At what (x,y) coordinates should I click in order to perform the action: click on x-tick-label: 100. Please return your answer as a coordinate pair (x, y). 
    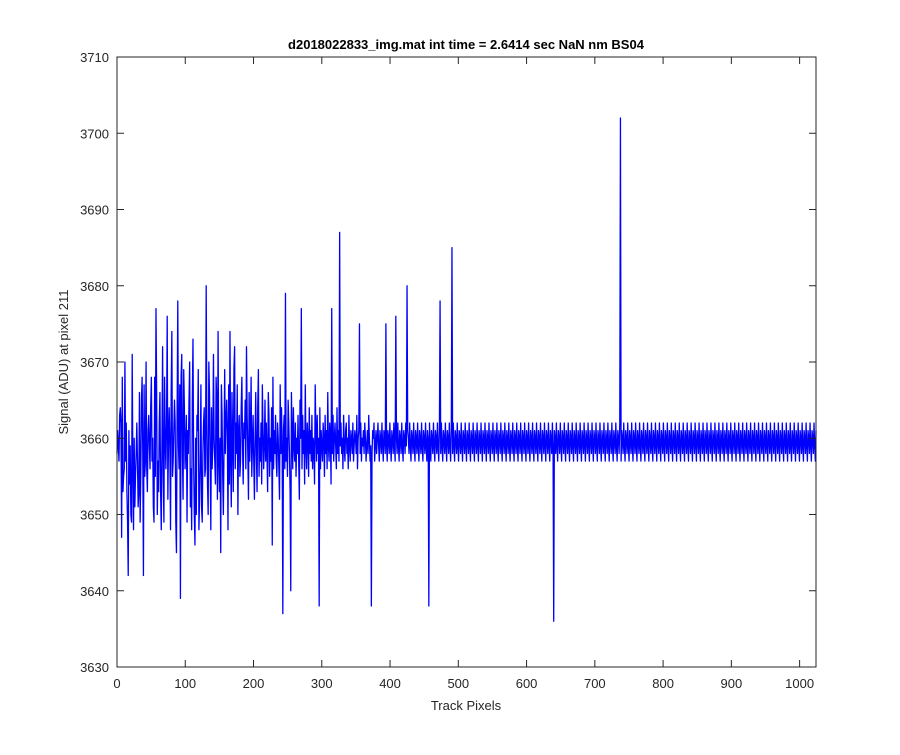
    Looking at the image, I should click on (185, 683).